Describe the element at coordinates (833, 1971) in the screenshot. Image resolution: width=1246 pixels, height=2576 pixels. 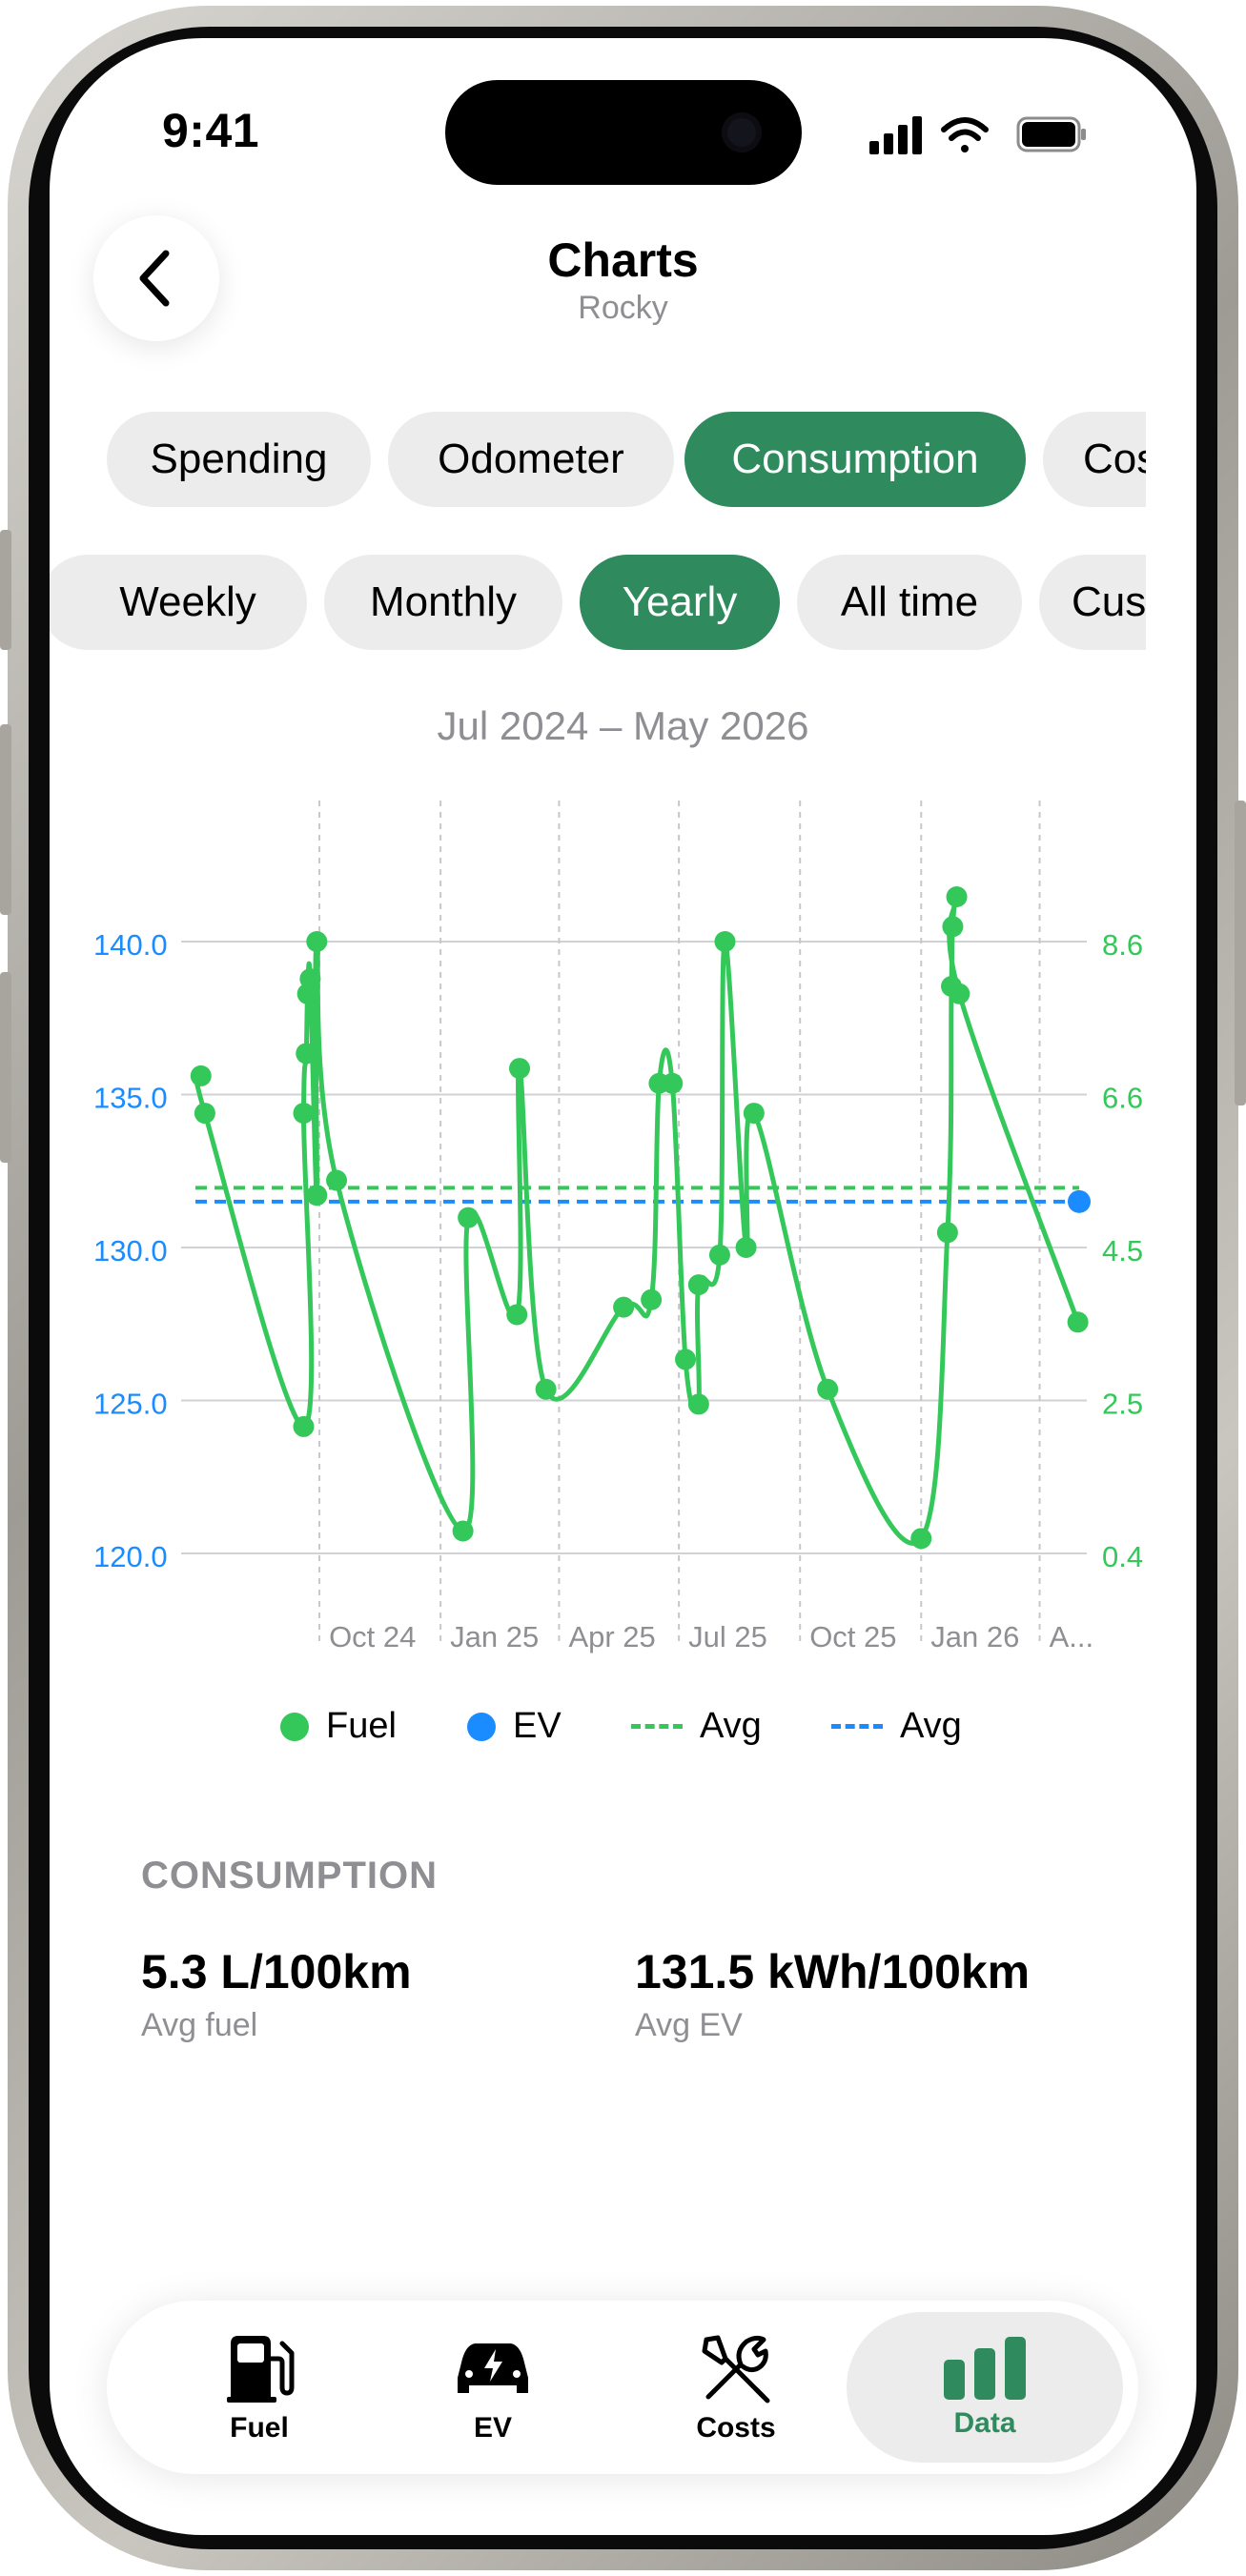
I see `avg-ev-value: 131.5 kWh/100km` at that location.